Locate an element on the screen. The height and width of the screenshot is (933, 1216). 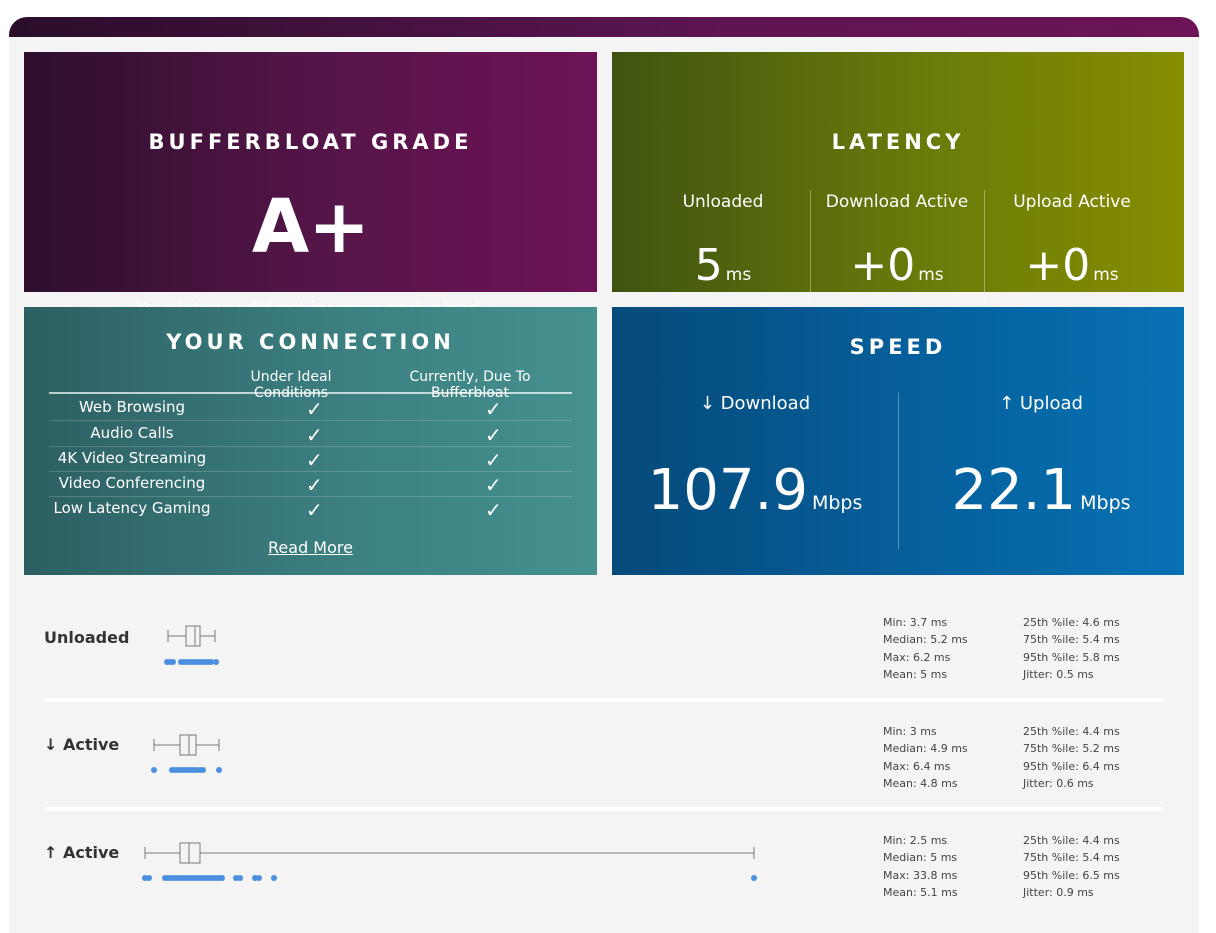
stat-p95: 95th %ile: 6.4 ms is located at coordinates (1071, 766).